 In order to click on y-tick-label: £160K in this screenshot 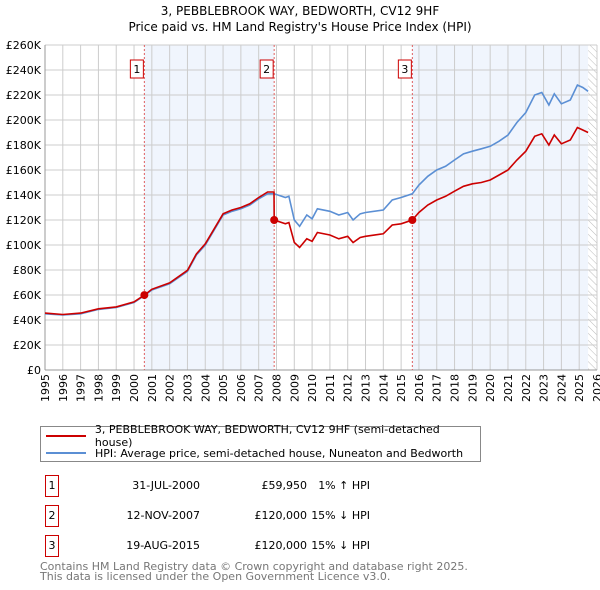, I will do `click(24, 170)`.